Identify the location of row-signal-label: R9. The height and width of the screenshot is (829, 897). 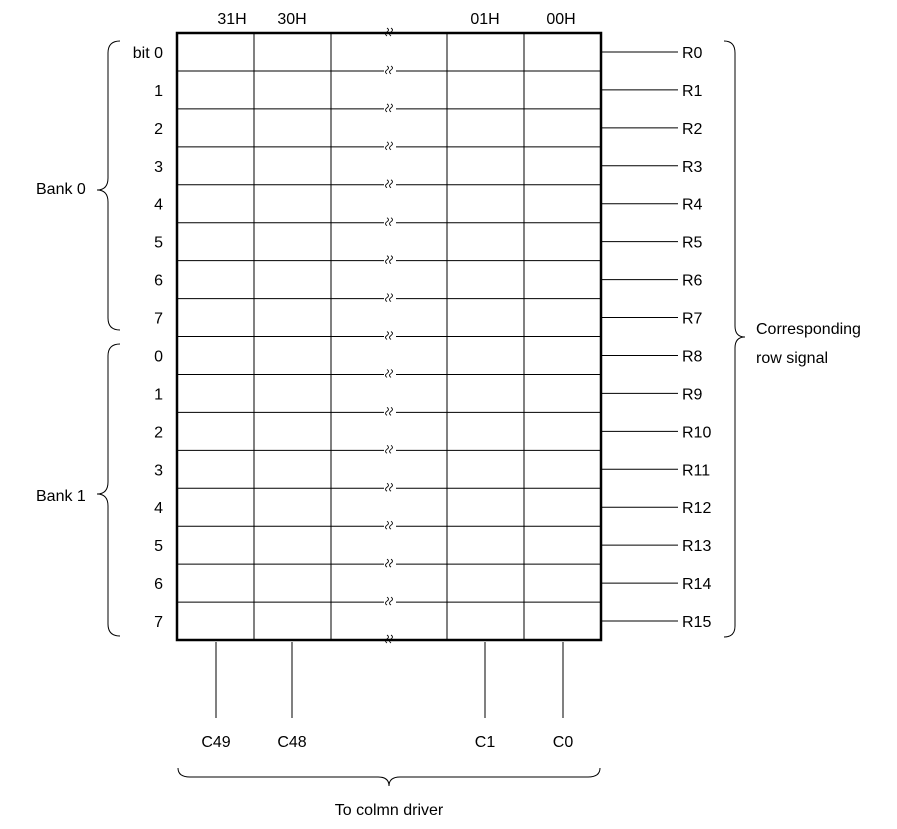
(692, 394).